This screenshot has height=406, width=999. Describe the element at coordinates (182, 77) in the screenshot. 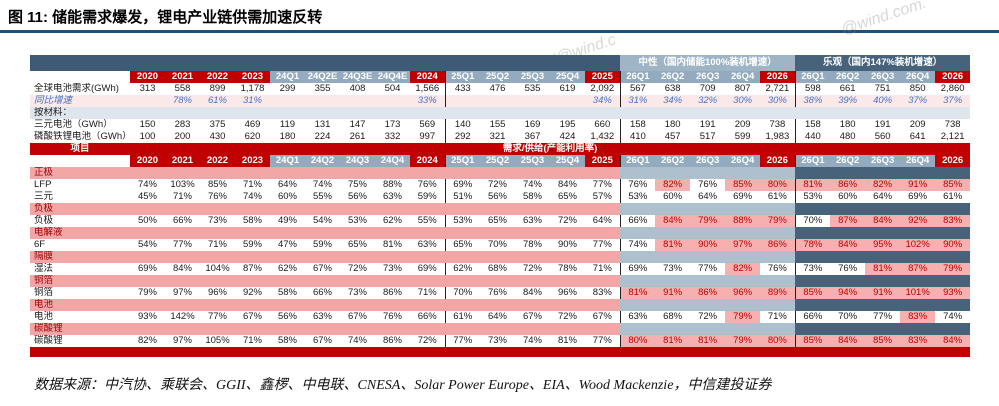

I see `column-header: 2021` at that location.